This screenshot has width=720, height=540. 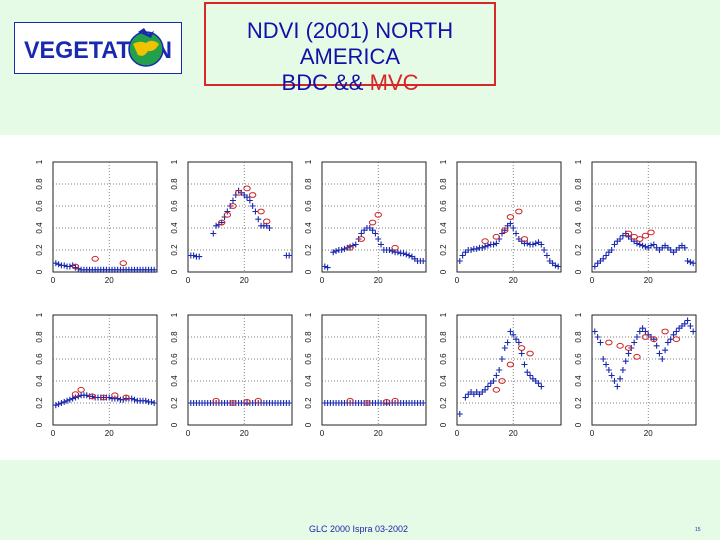 What do you see at coordinates (322, 82) in the screenshot?
I see `title-prefix: BDC &&` at bounding box center [322, 82].